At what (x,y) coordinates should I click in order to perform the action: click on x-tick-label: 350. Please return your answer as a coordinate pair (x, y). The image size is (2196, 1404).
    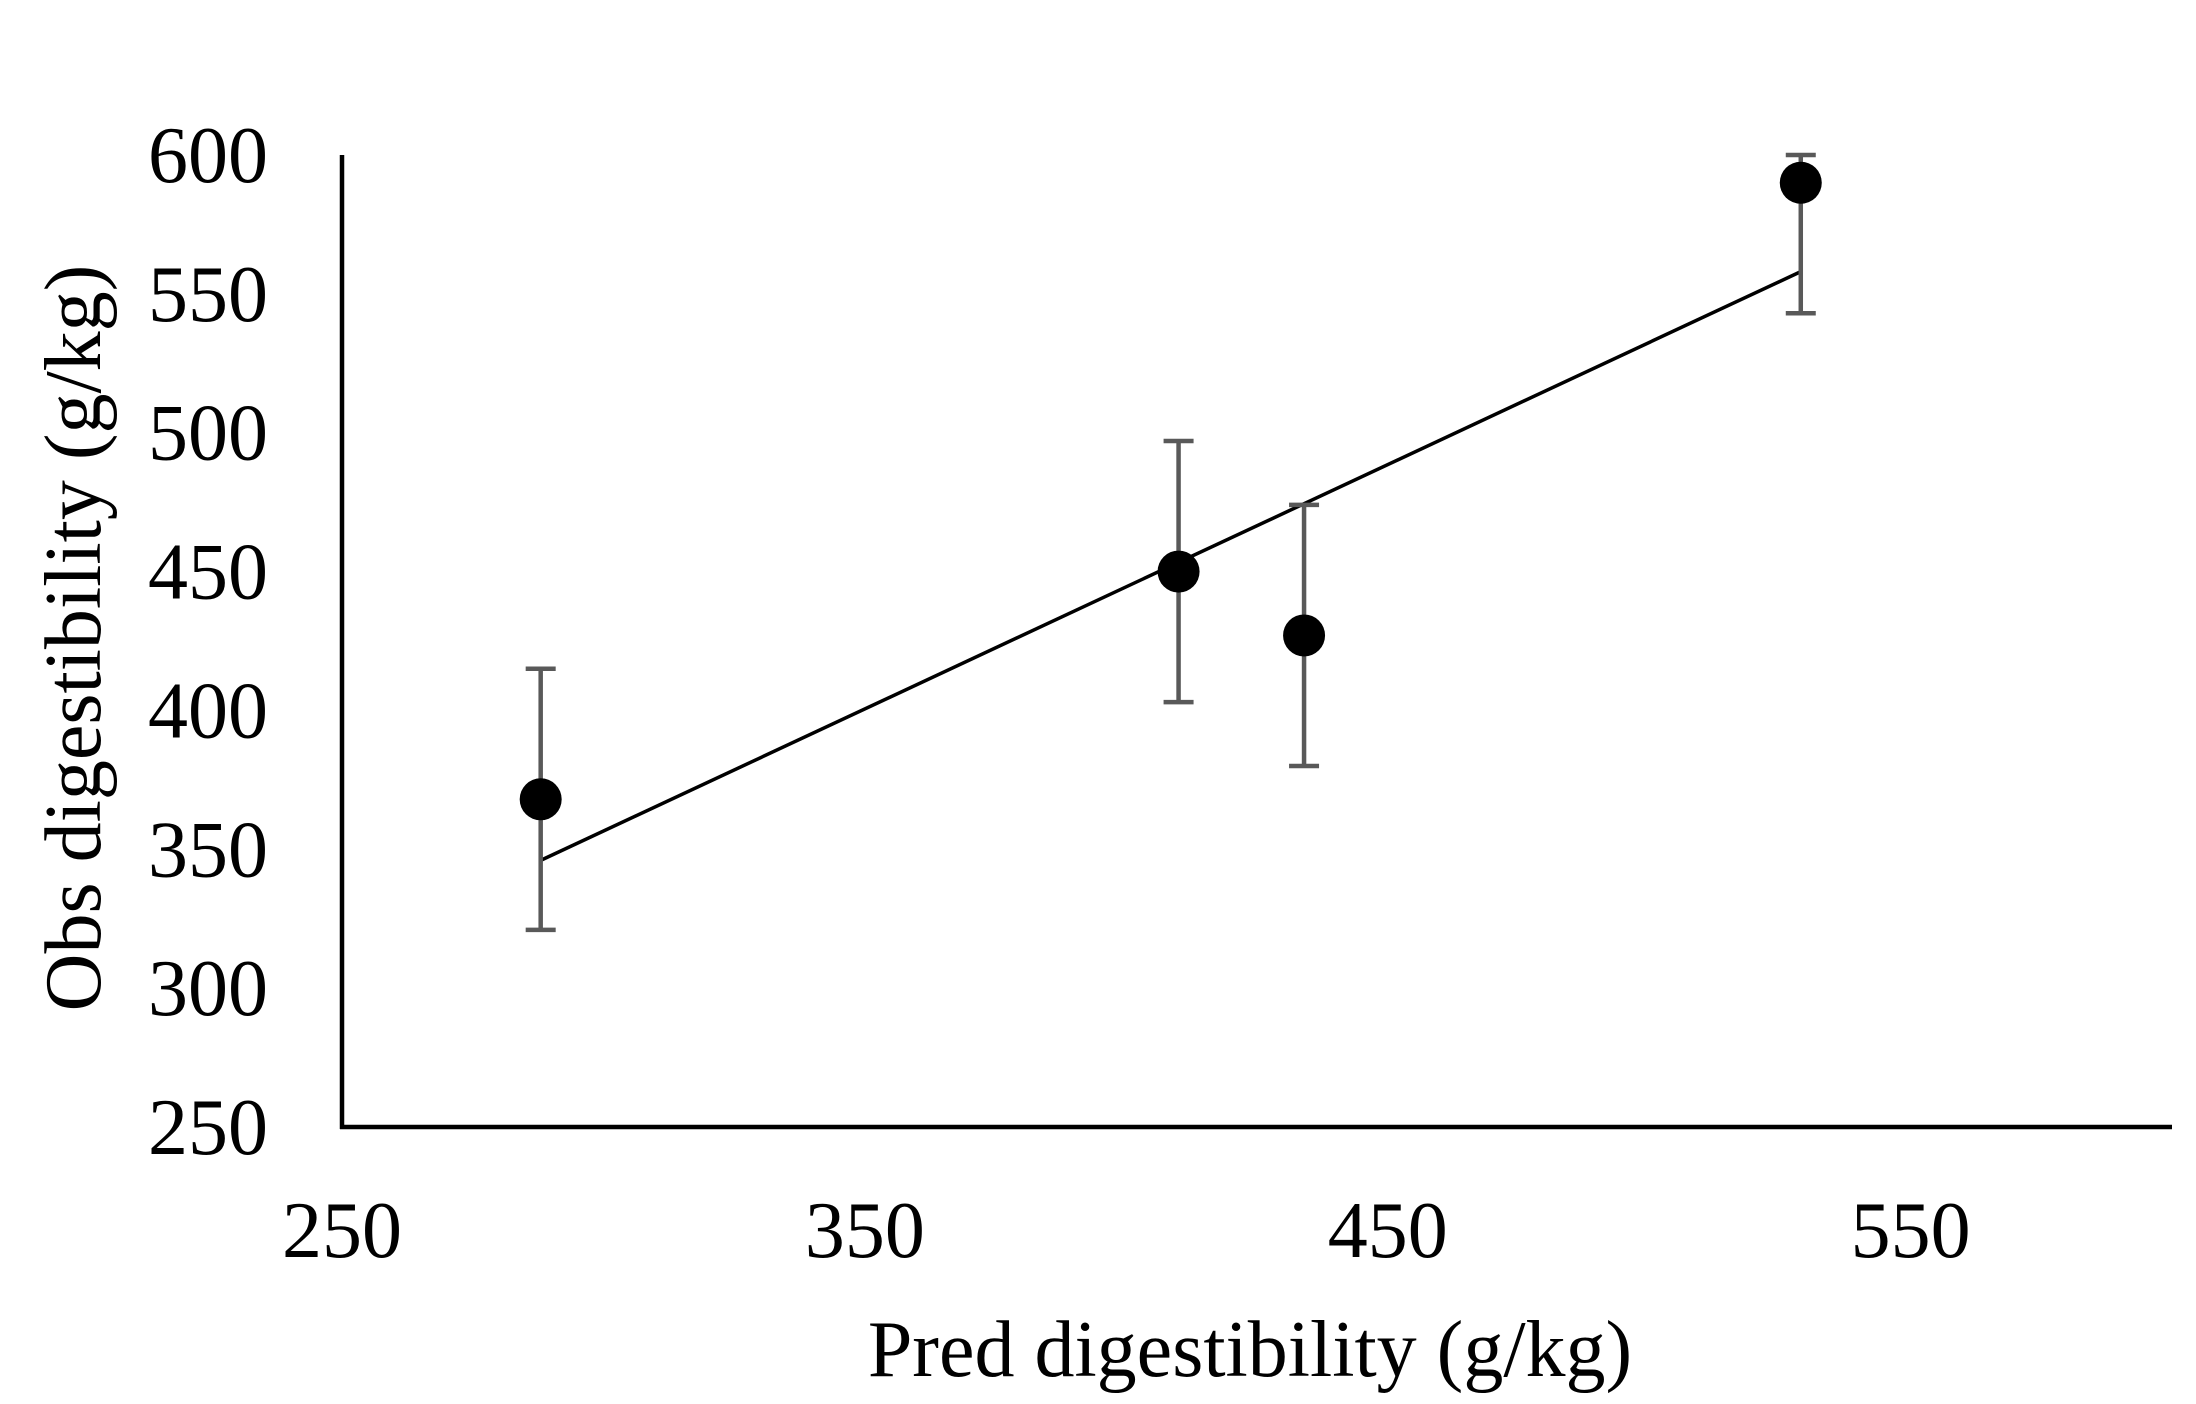
    Looking at the image, I should click on (865, 1231).